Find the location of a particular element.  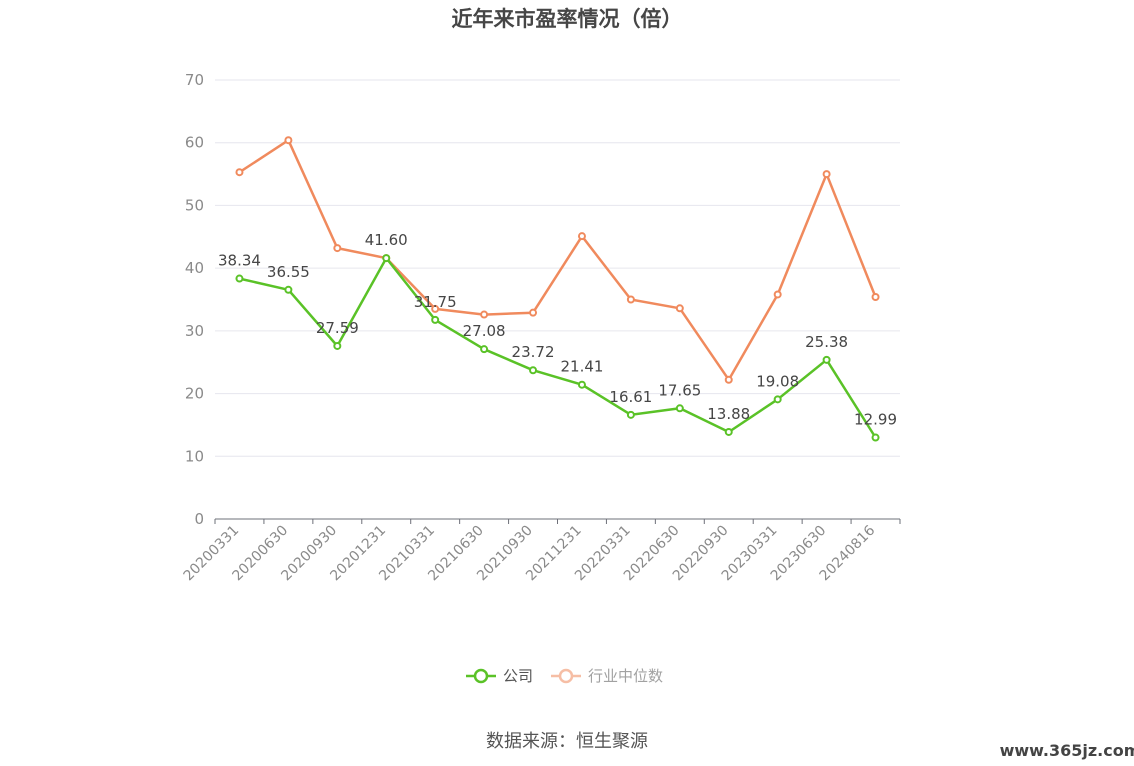

y-axis: 0 10 20 30 40 50 60 70 is located at coordinates (194, 299).